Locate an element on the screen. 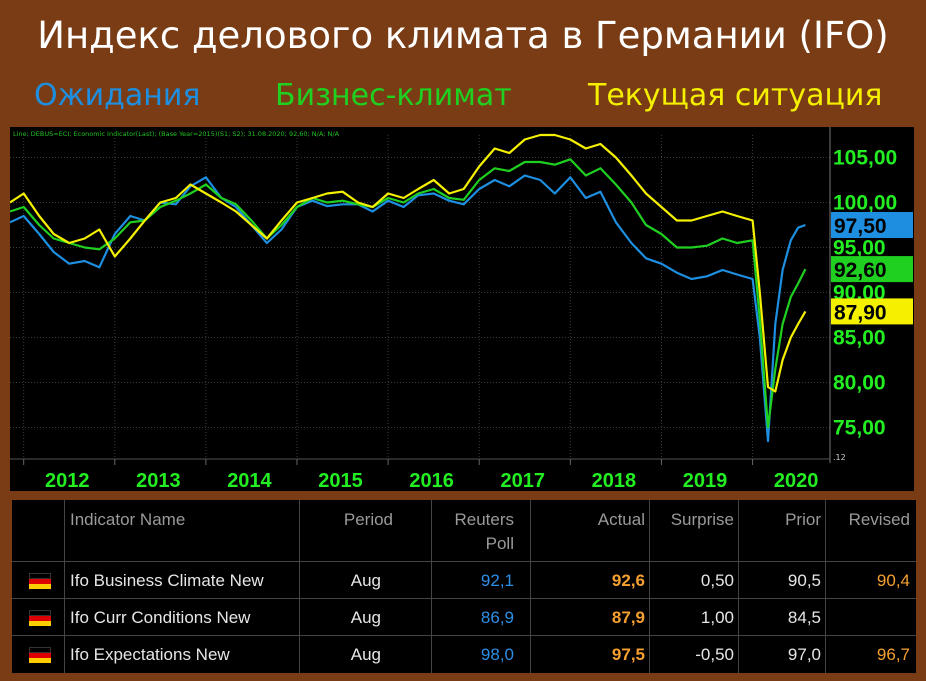 This screenshot has height=681, width=926. x-tick-label: 2018 is located at coordinates (614, 480).